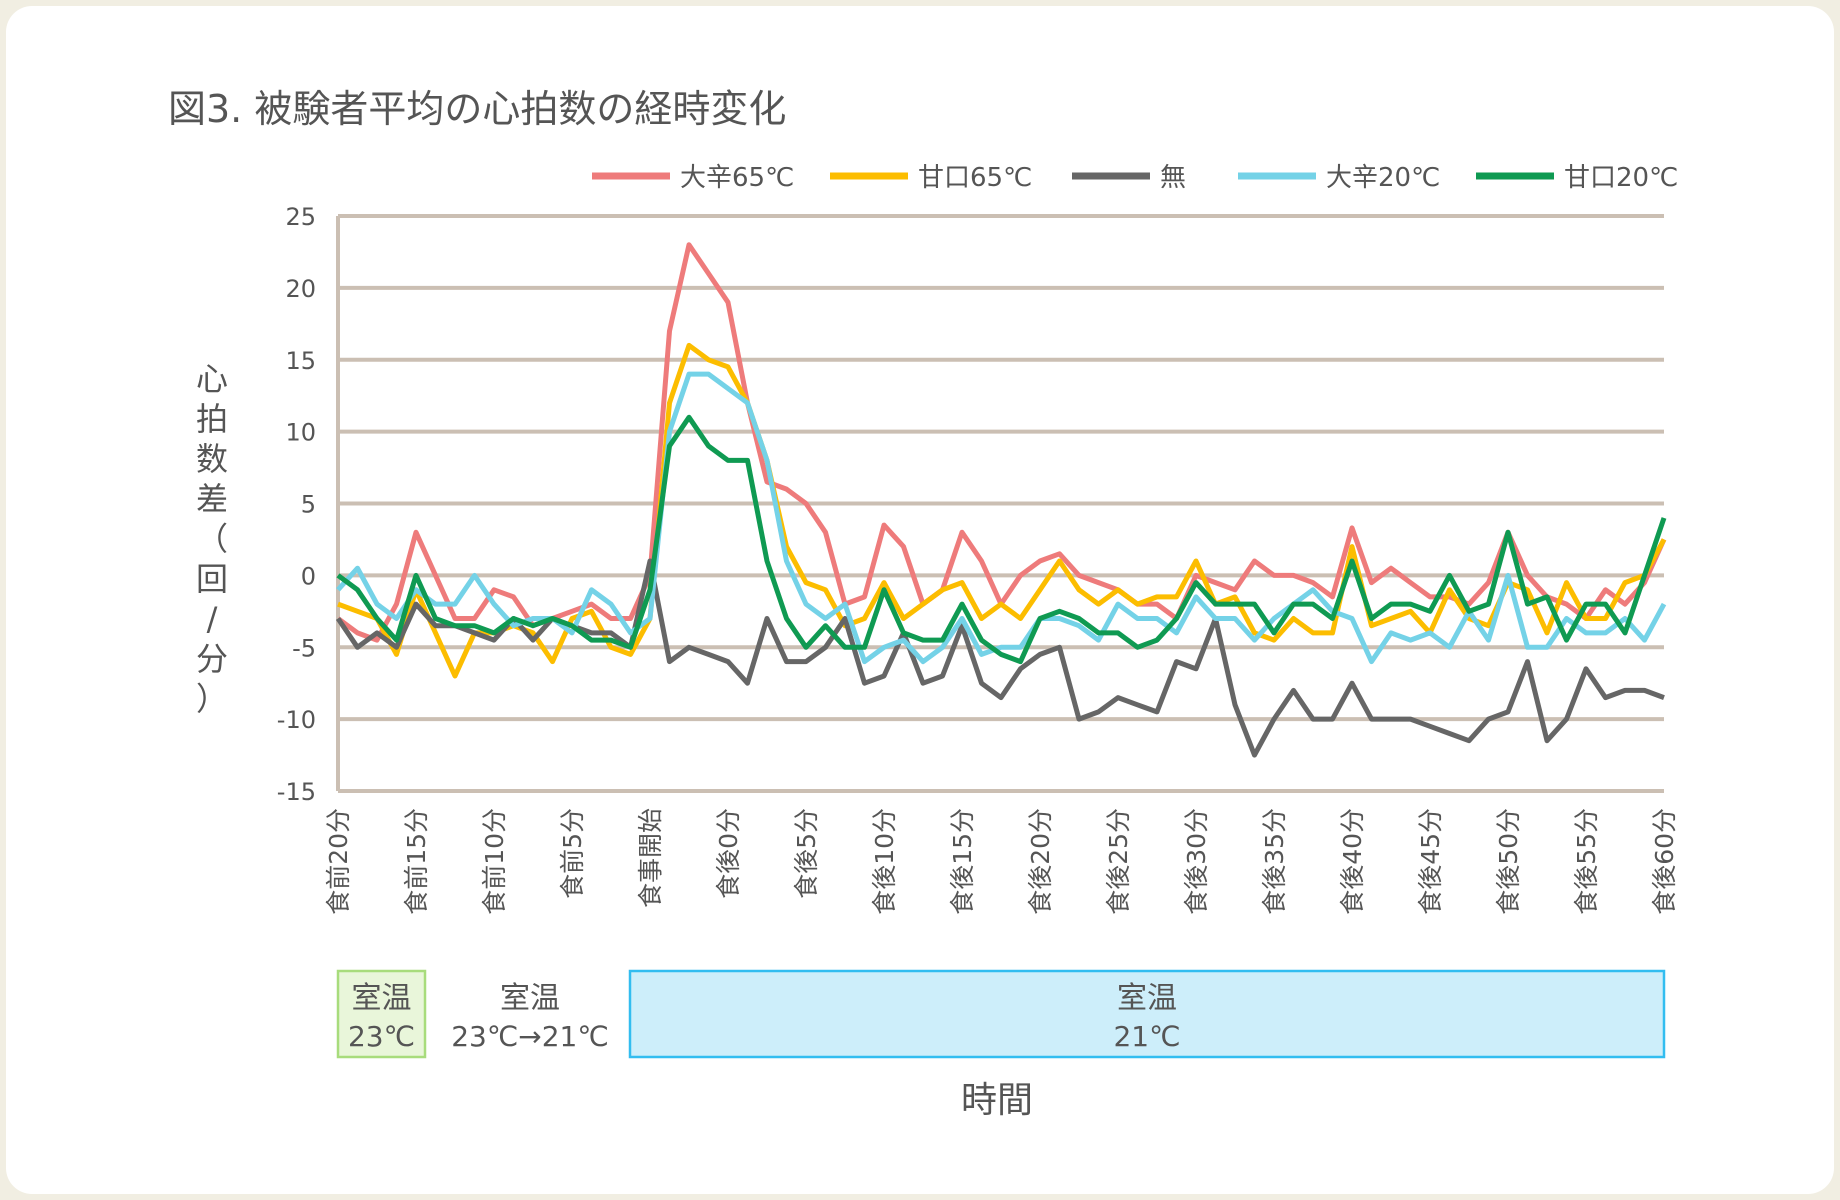 This screenshot has height=1200, width=1840. Describe the element at coordinates (296, 720) in the screenshot. I see `y-tick-label: -10` at that location.